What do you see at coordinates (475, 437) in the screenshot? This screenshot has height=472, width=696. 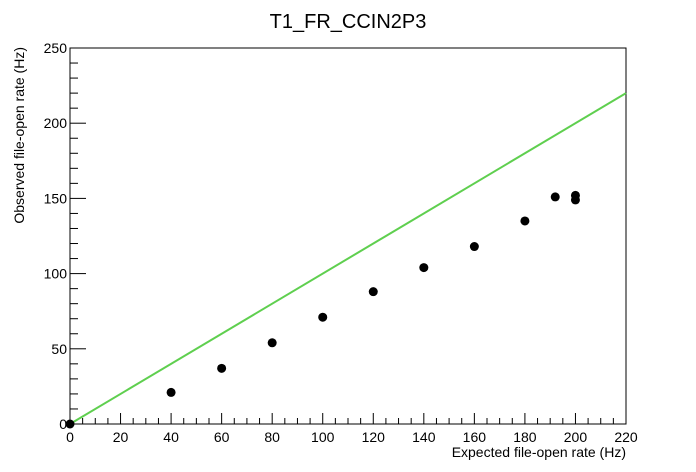 I see `x-tick-label: 160` at bounding box center [475, 437].